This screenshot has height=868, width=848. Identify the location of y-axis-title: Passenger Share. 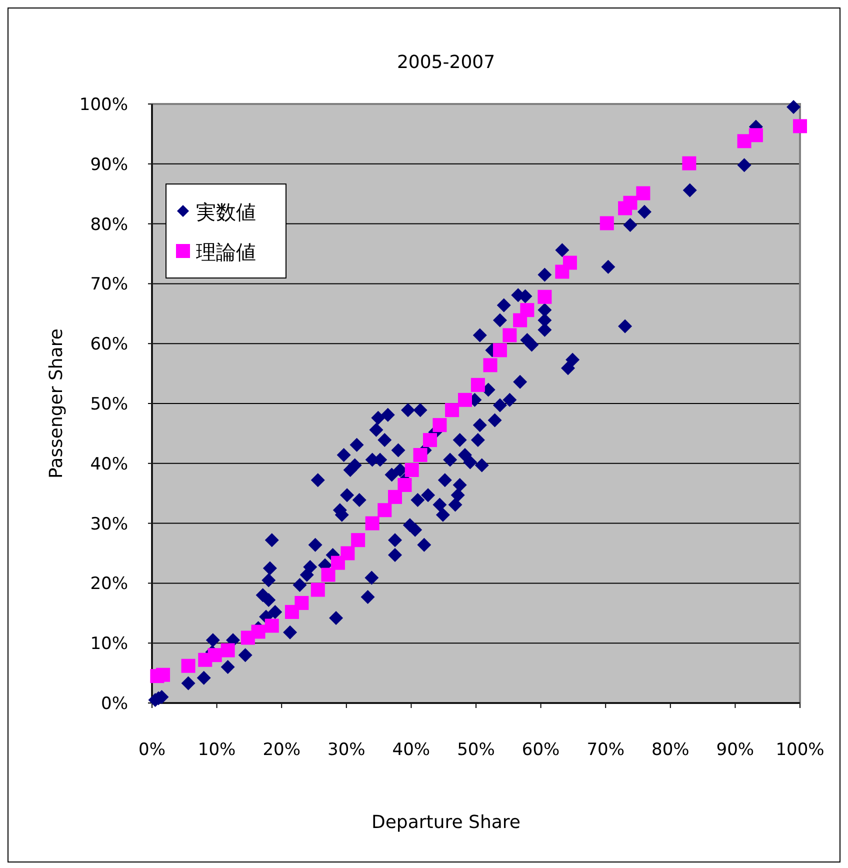
(56, 403).